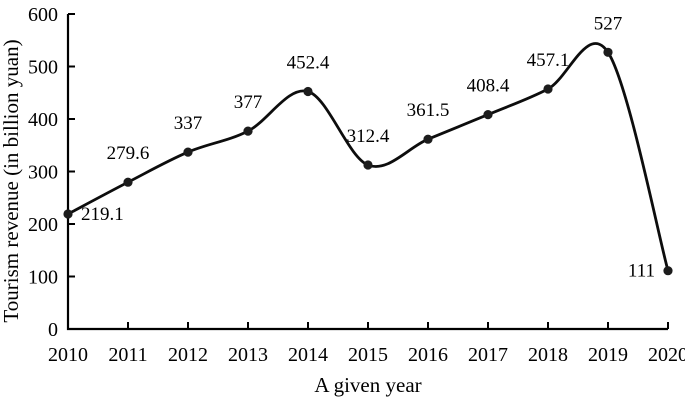 This screenshot has height=404, width=685. What do you see at coordinates (43, 68) in the screenshot?
I see `y-tick-label: 500` at bounding box center [43, 68].